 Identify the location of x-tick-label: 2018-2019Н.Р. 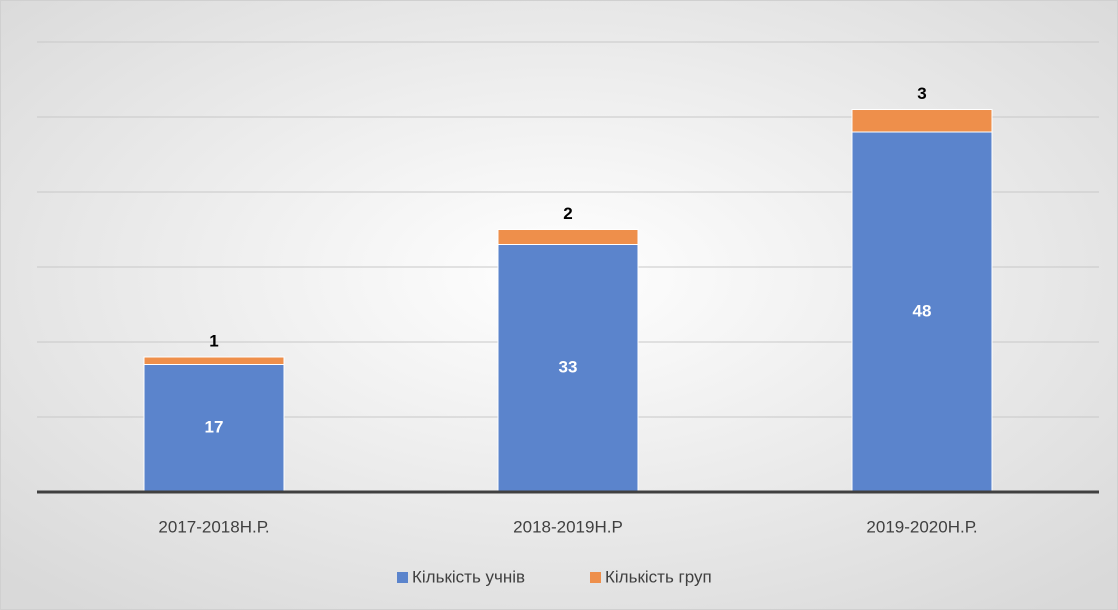
(568, 526).